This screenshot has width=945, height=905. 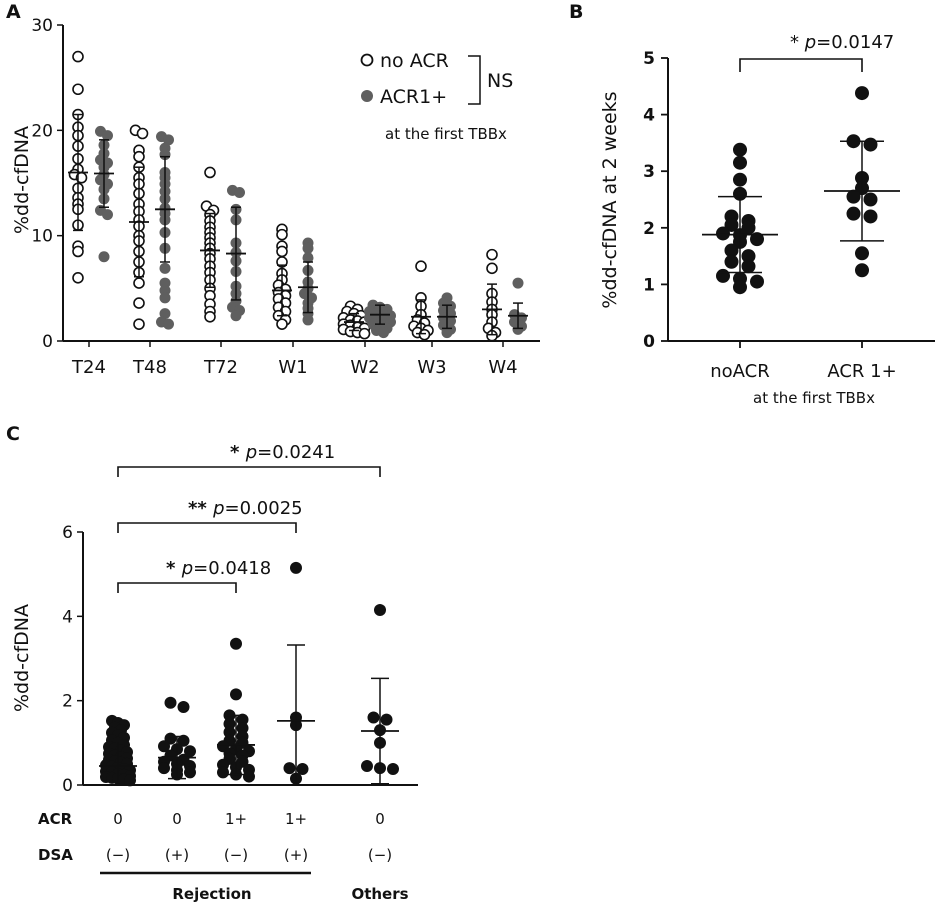 I want to click on acr-value: 0, so click(x=380, y=819).